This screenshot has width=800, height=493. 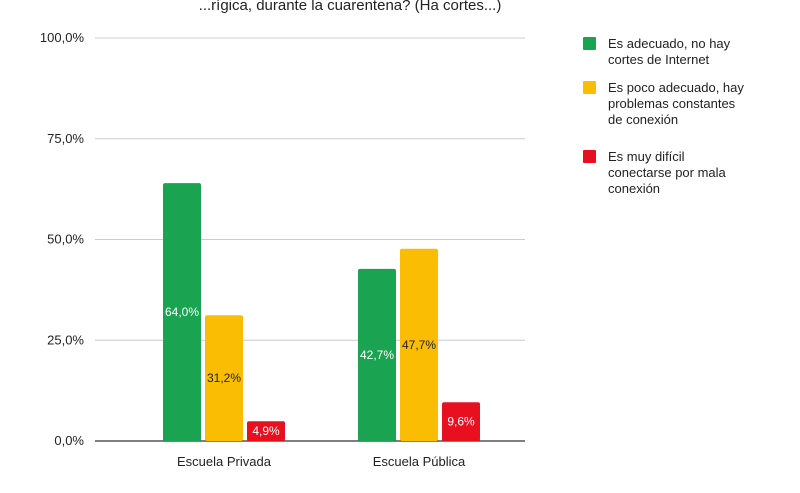 What do you see at coordinates (65, 138) in the screenshot?
I see `y-tick-label: 75,0%` at bounding box center [65, 138].